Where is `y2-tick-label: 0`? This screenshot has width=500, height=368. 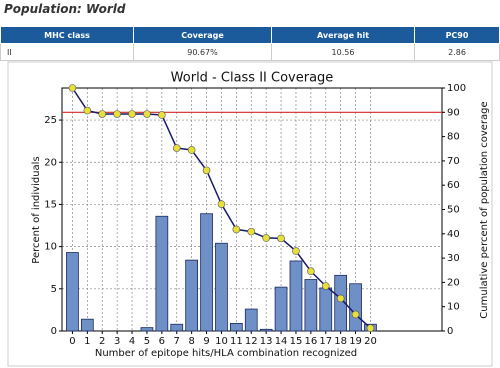
y2-tick-label: 0 is located at coordinates (450, 331).